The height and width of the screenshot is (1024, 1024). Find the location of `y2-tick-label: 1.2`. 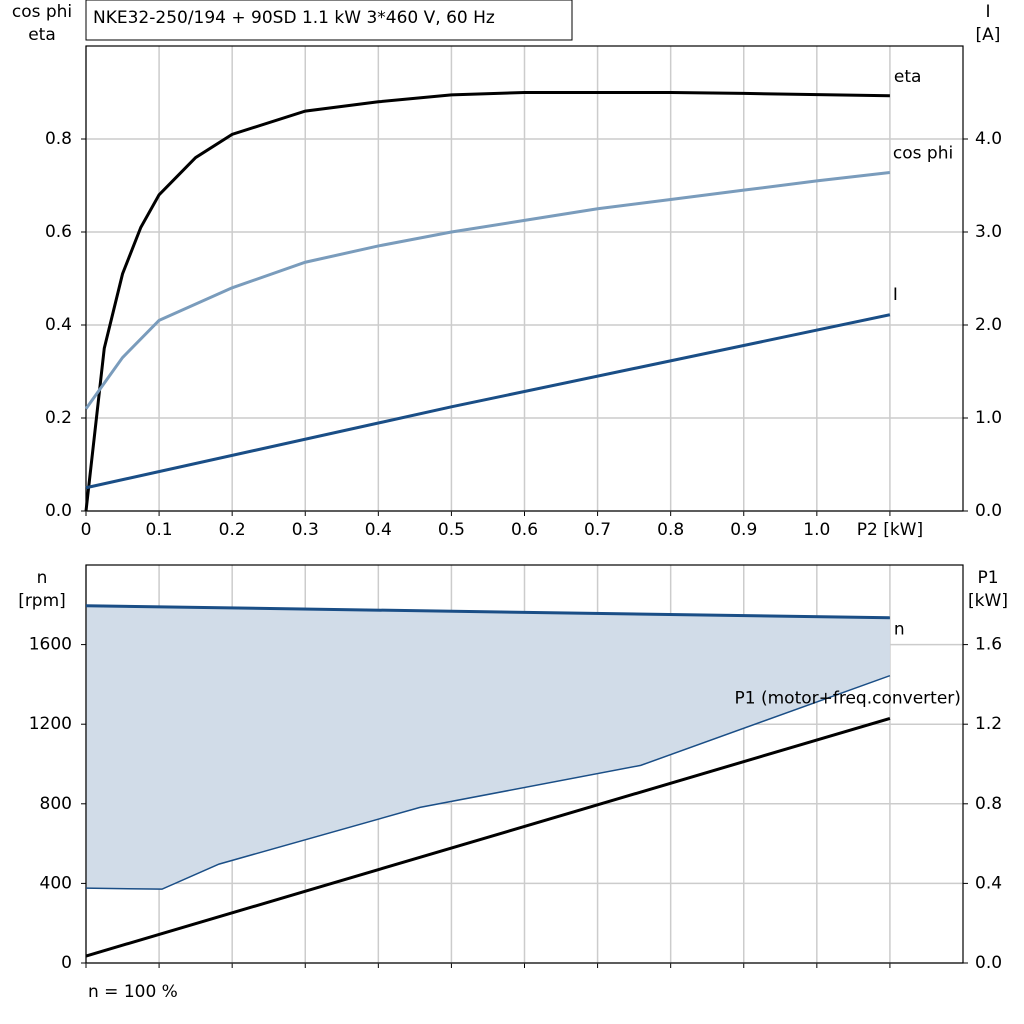

y2-tick-label: 1.2 is located at coordinates (988, 724).